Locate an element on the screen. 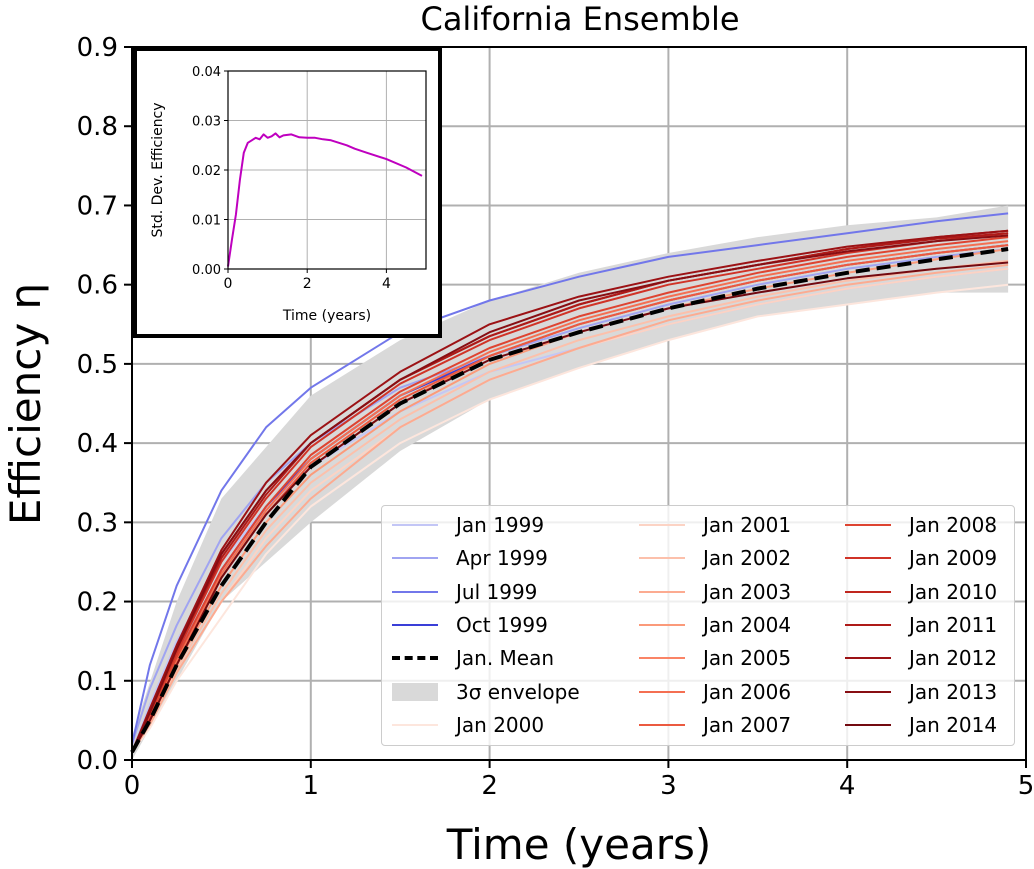 The image size is (1034, 869). legend-item-oct-1999: Oct 1999 is located at coordinates (470, 625).